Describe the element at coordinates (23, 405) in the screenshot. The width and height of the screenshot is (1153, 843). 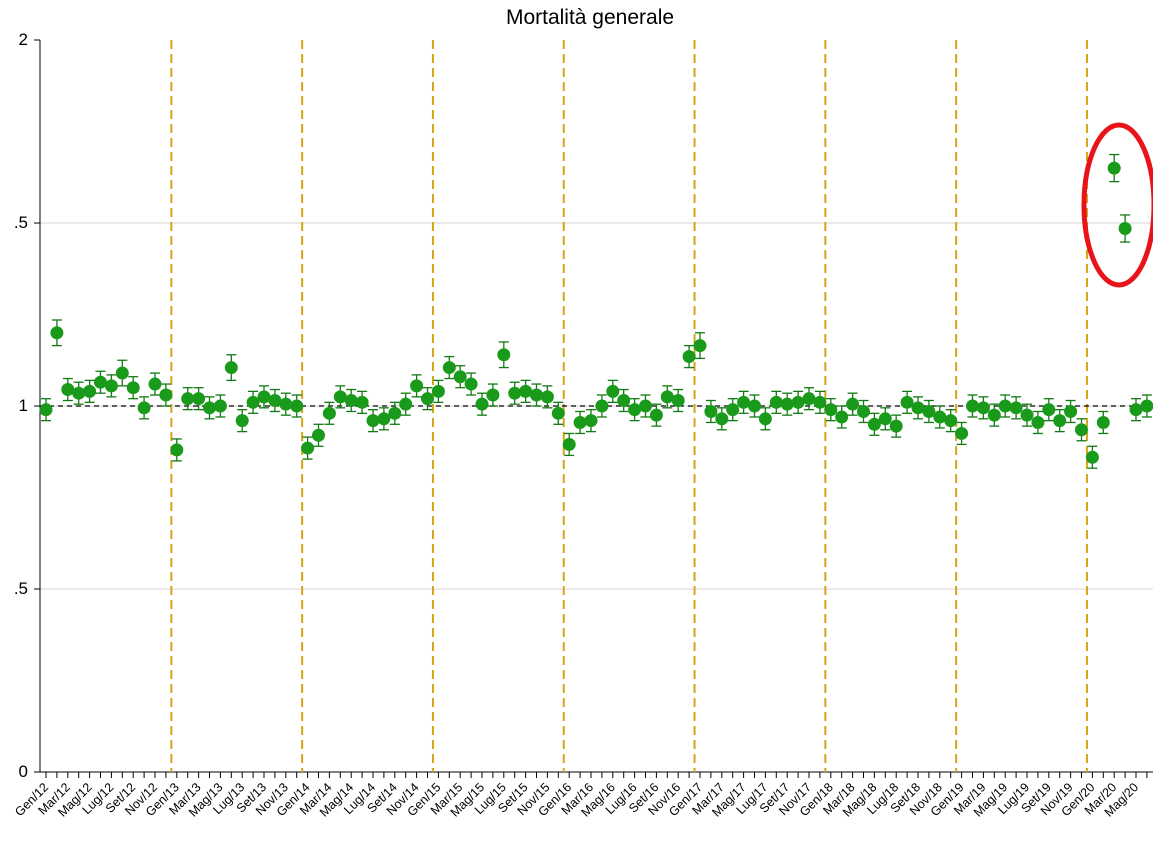
I see `y-tick-label: 1` at that location.